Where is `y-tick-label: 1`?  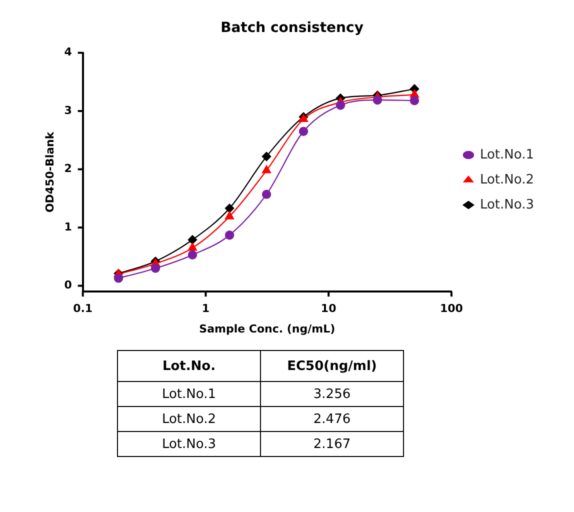
y-tick-label: 1 is located at coordinates (68, 227).